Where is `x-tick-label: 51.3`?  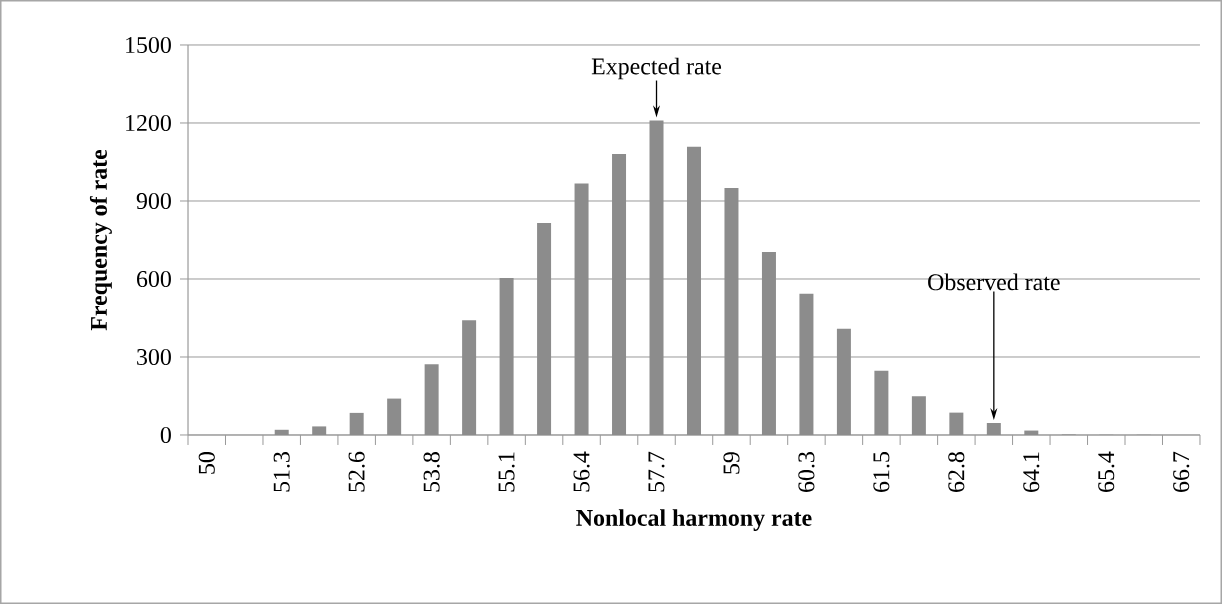 x-tick-label: 51.3 is located at coordinates (281, 472).